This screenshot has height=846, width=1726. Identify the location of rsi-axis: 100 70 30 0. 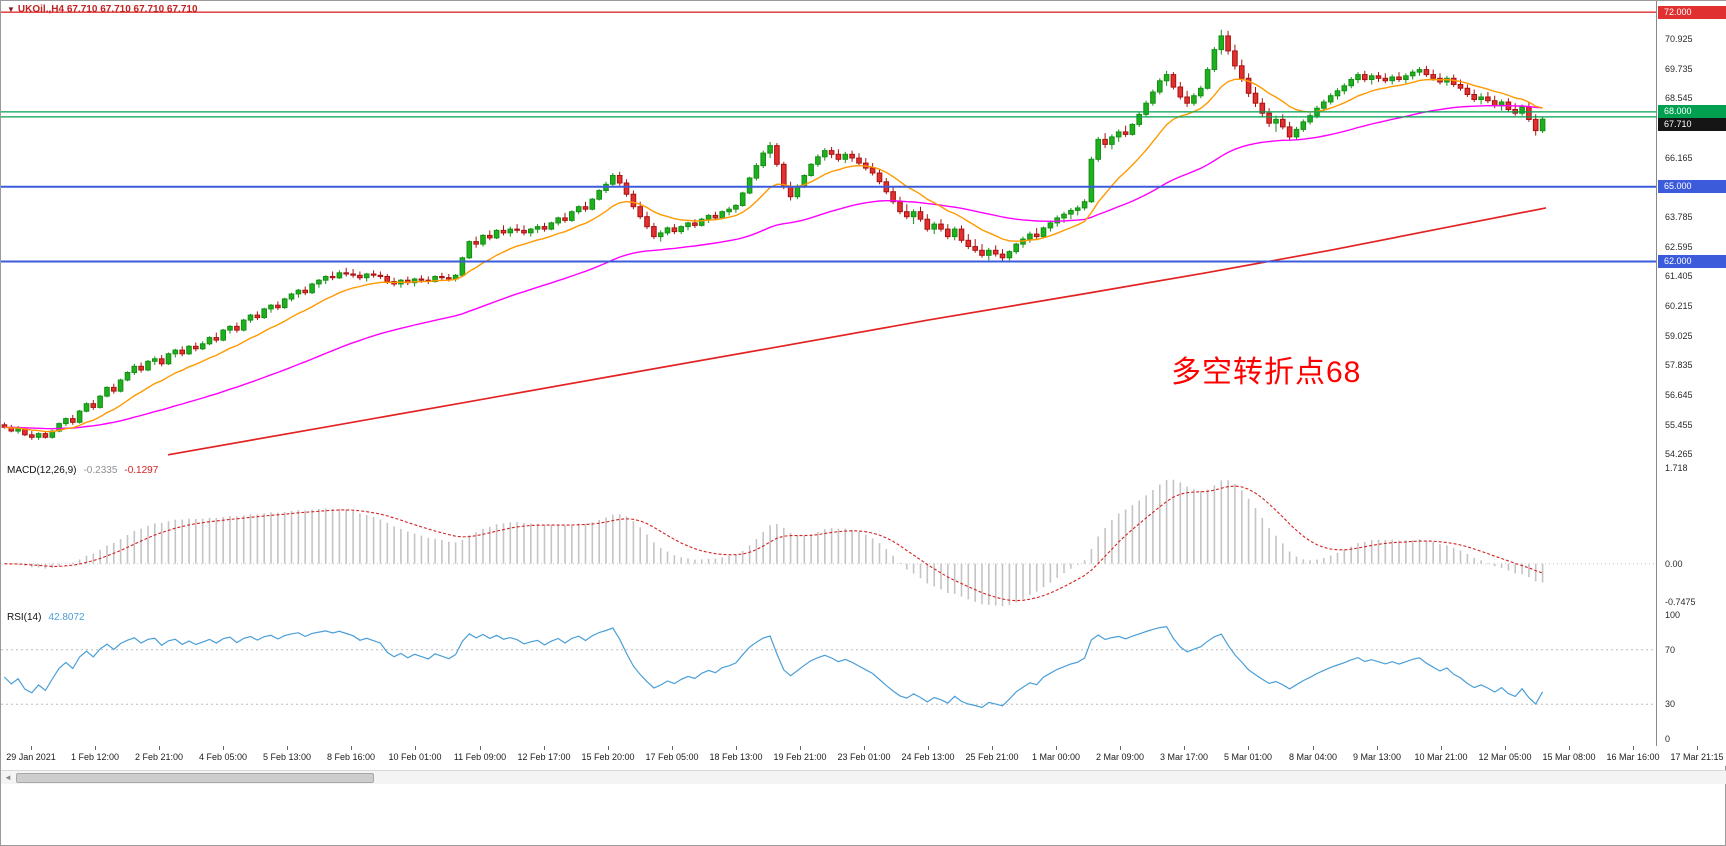
(1691, 677).